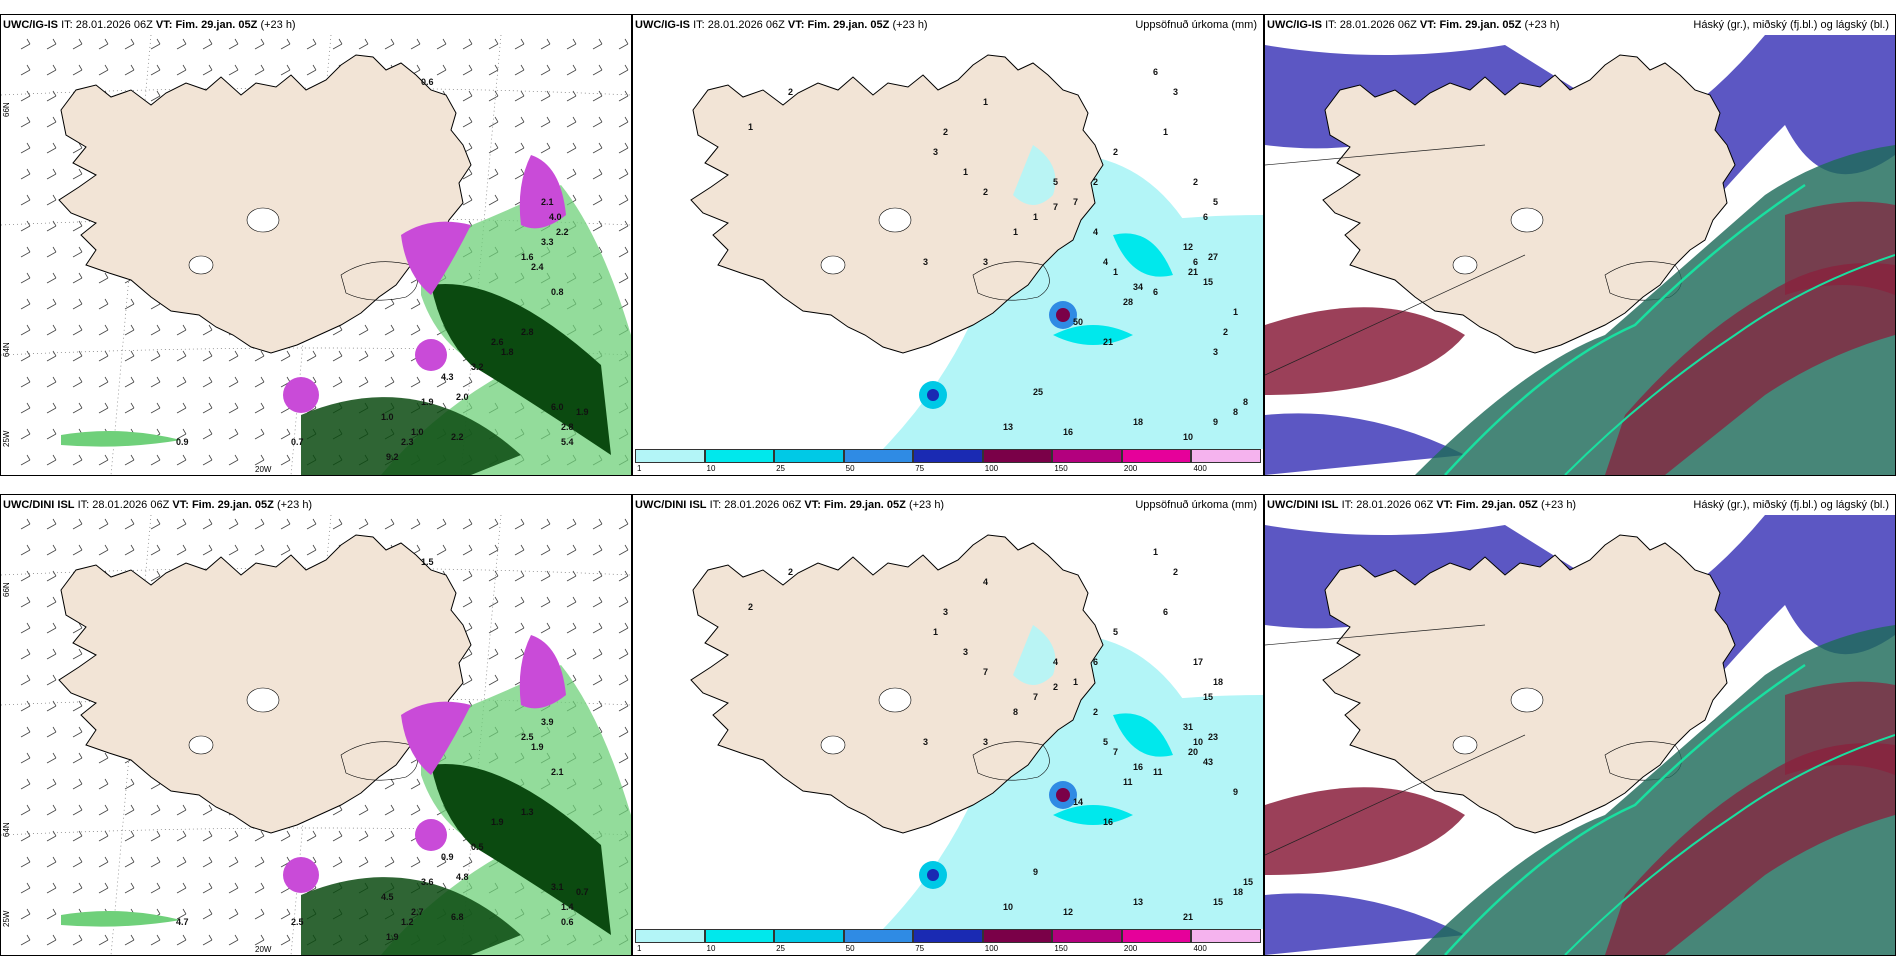 The image size is (1900, 956). Describe the element at coordinates (1130, 948) in the screenshot. I see `colorbar-tick: 200` at that location.